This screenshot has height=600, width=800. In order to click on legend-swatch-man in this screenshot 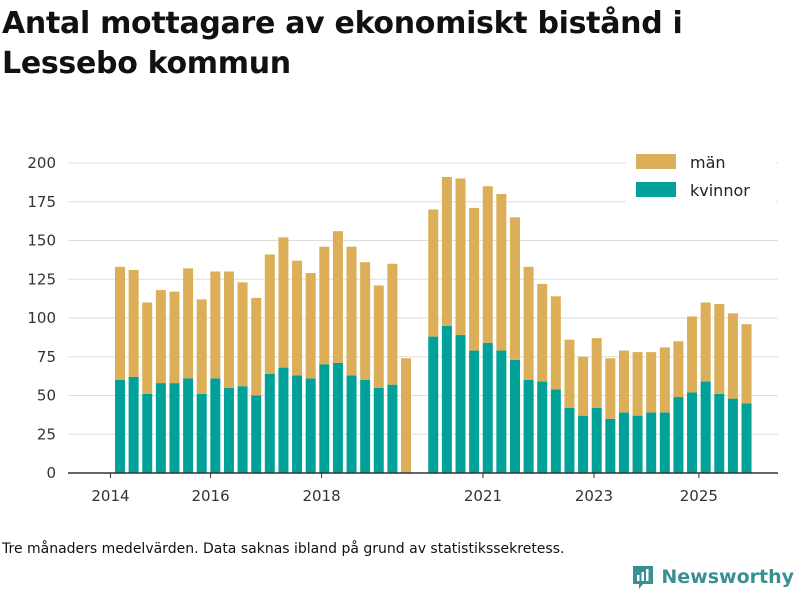, I will do `click(656, 161)`.